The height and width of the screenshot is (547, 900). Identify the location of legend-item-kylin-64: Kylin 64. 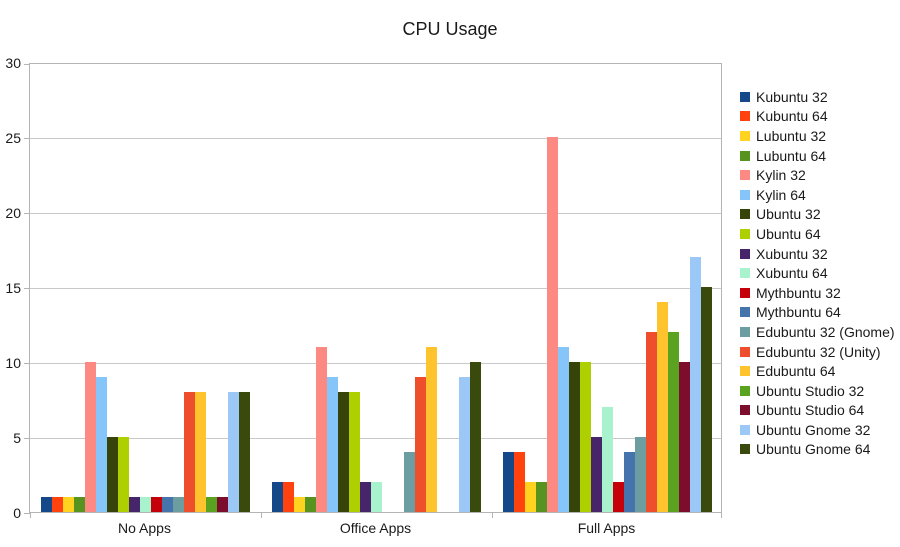
(817, 195).